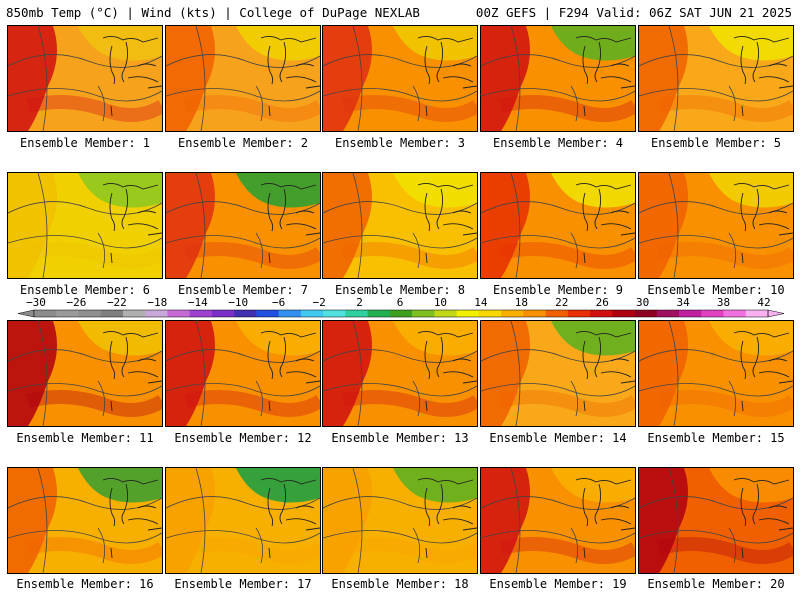  What do you see at coordinates (558, 290) in the screenshot?
I see `ensemble-member-label: Ensemble Member: 9` at bounding box center [558, 290].